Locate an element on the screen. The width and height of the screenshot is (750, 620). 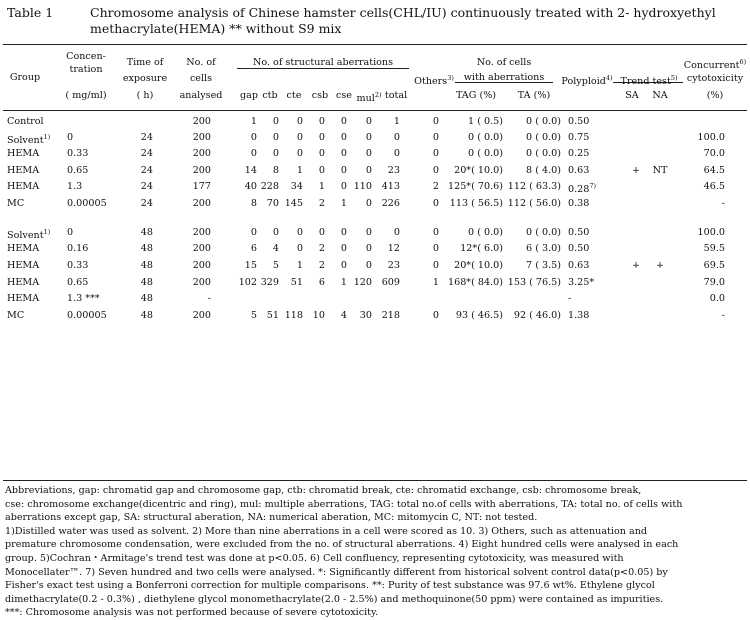
cell-poly-value: 1.38 is located at coordinates (579, 315).